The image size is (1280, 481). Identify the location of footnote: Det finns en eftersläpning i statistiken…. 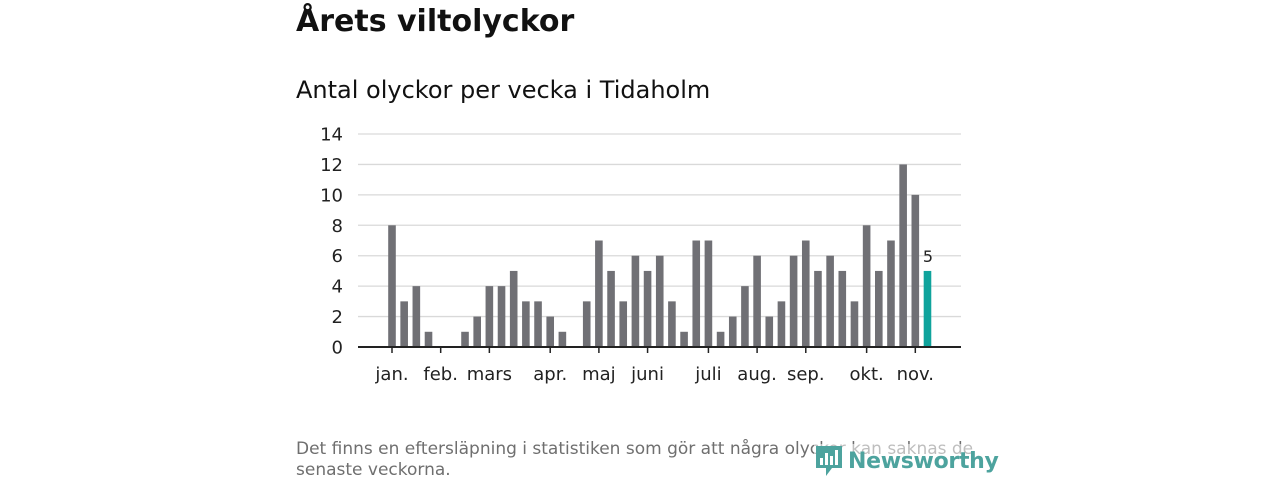
(635, 459).